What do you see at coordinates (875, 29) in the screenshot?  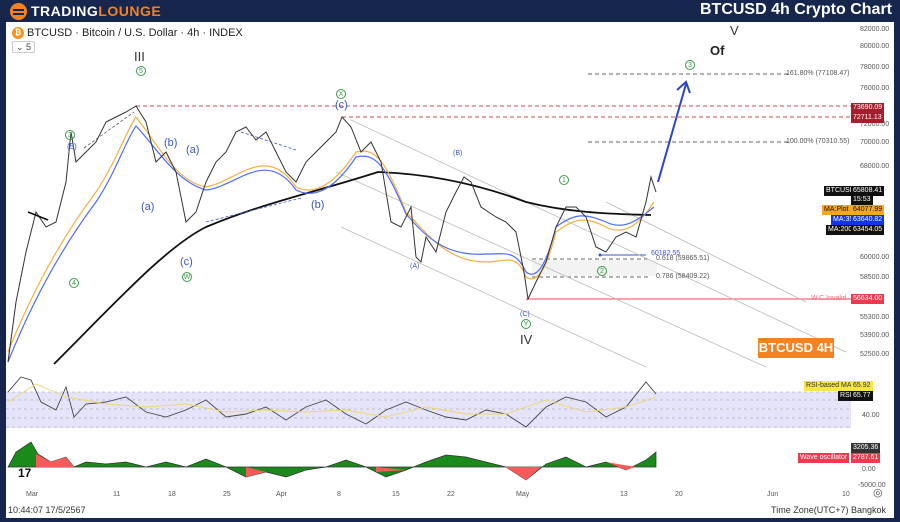 I see `price-tick: 82000.00` at bounding box center [875, 29].